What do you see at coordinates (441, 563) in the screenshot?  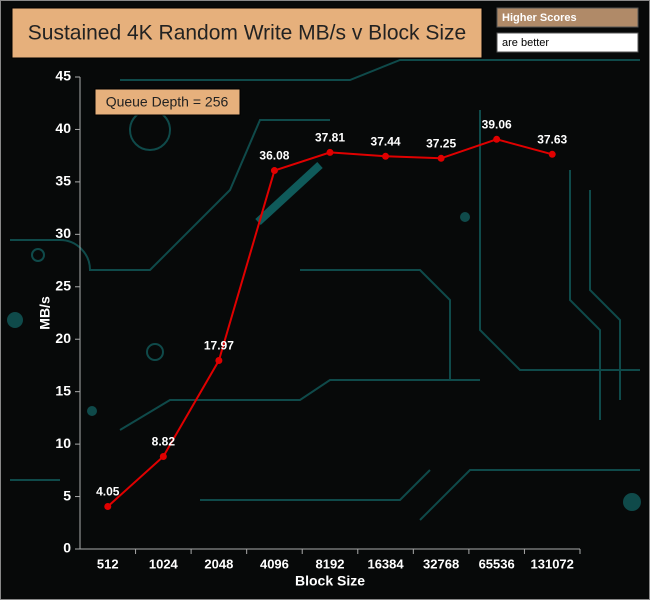 I see `x-tick-label: 32768` at bounding box center [441, 563].